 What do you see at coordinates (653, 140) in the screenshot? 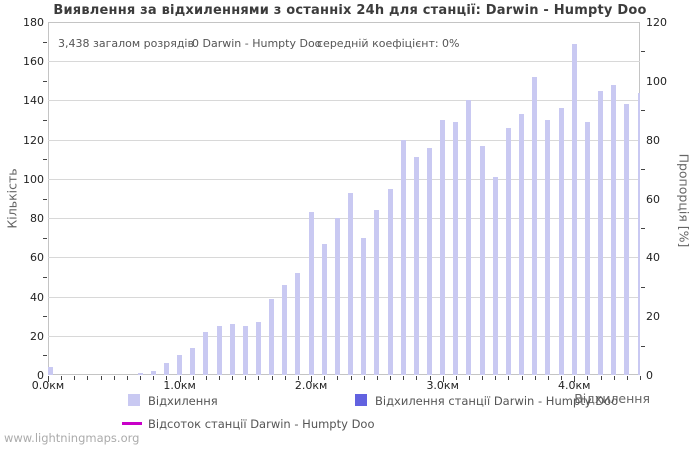
I see `y-axis-right-tick-label: 80` at bounding box center [653, 140].